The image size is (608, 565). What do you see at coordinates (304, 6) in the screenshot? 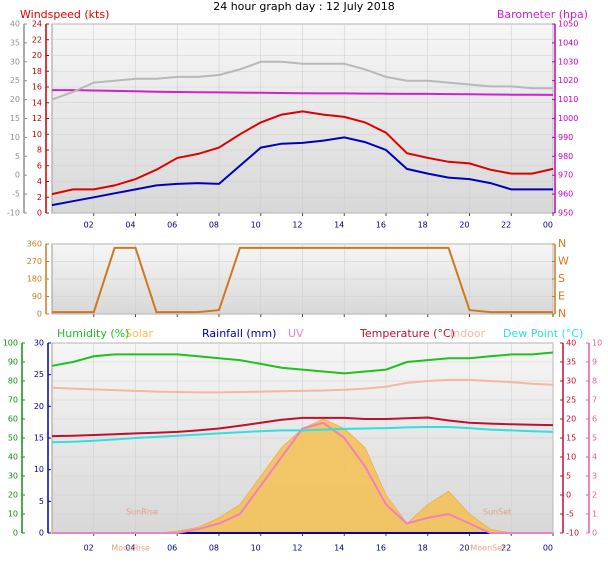
I see `chart-title: 24 hour graph day : 12 July 2018` at bounding box center [304, 6].